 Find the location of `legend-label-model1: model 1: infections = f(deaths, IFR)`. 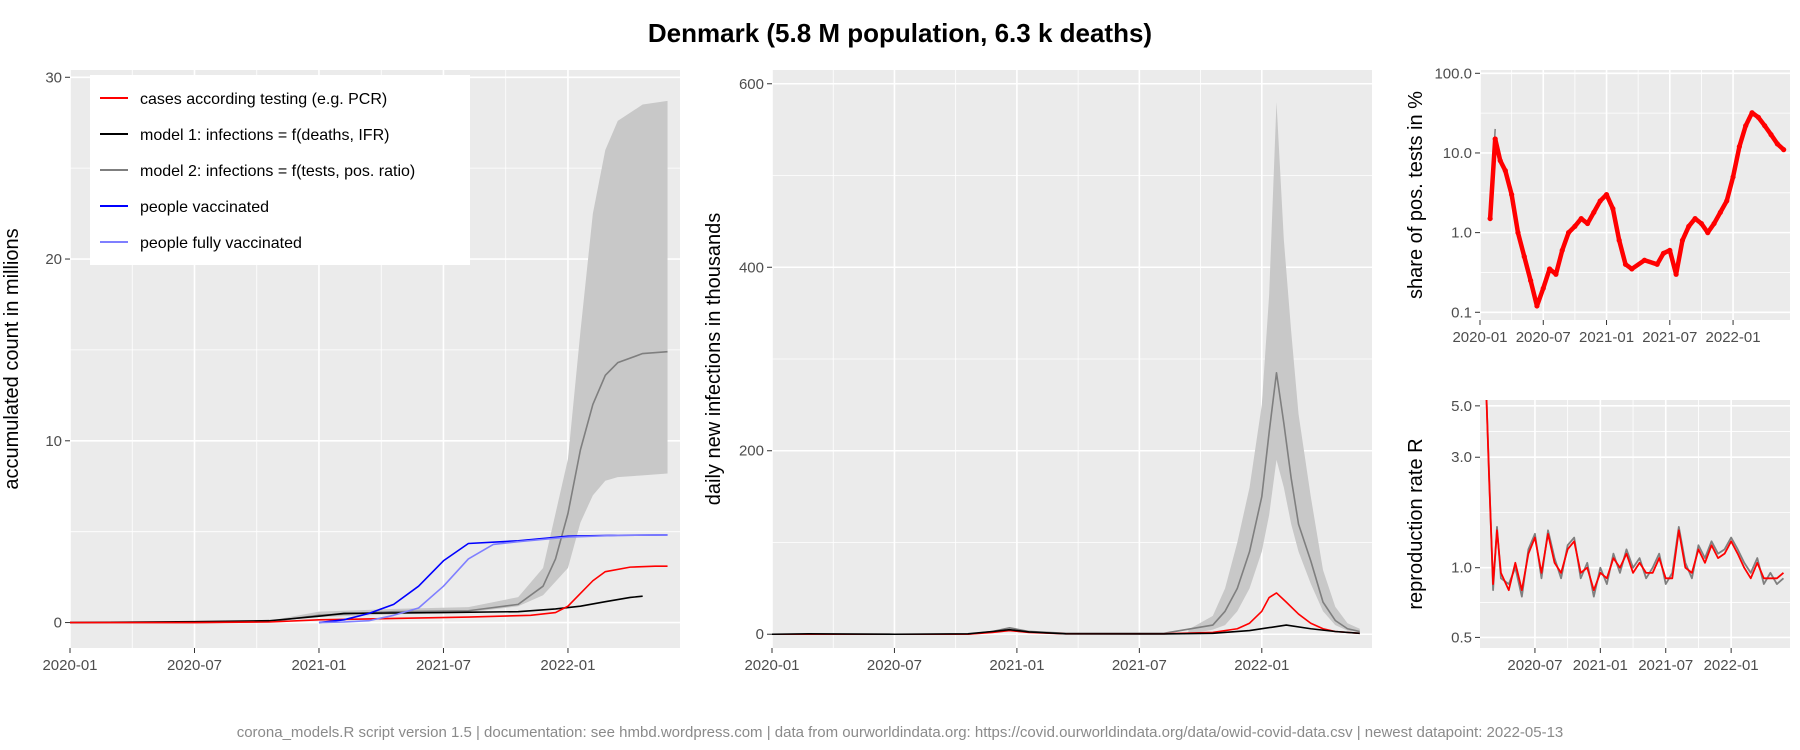

legend-label-model1: model 1: infections = f(deaths, IFR) is located at coordinates (264, 135).